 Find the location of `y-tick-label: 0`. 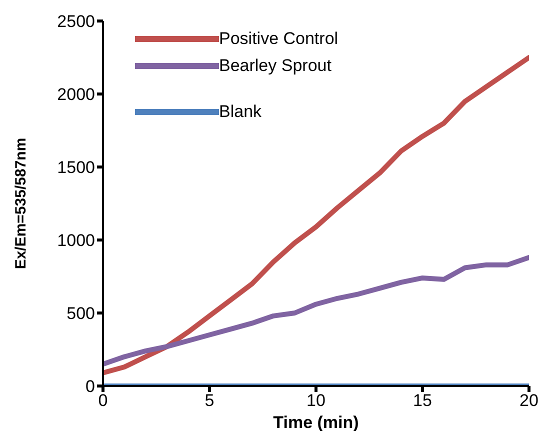

y-tick-label: 0 is located at coordinates (90, 386).